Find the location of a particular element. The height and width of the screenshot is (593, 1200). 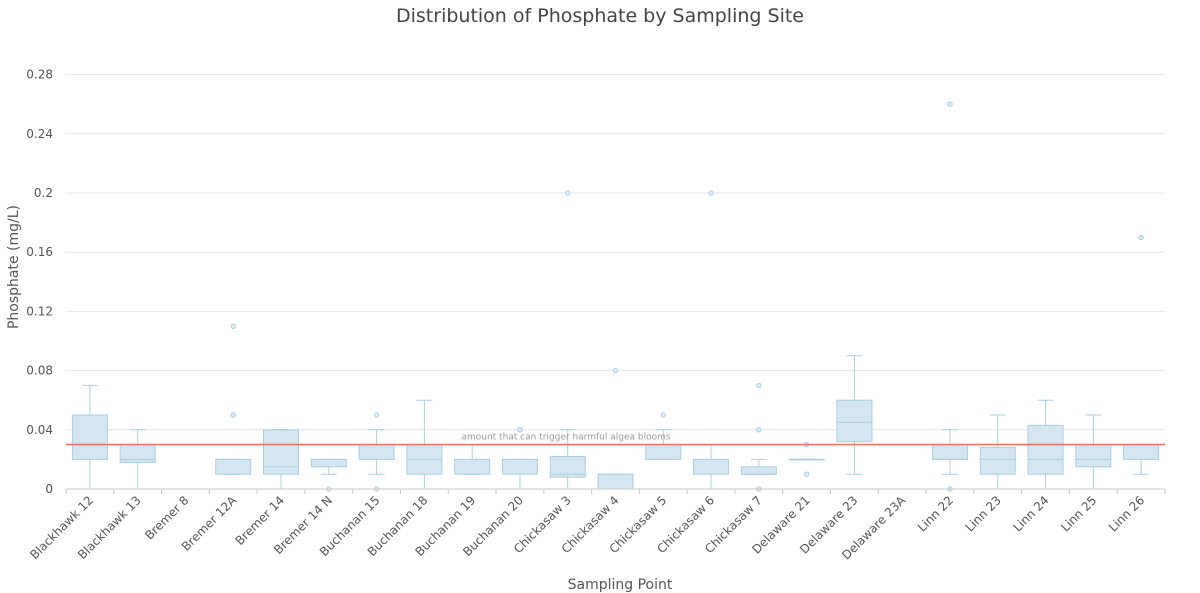

y-tick-label: 0.2 is located at coordinates (43, 193).